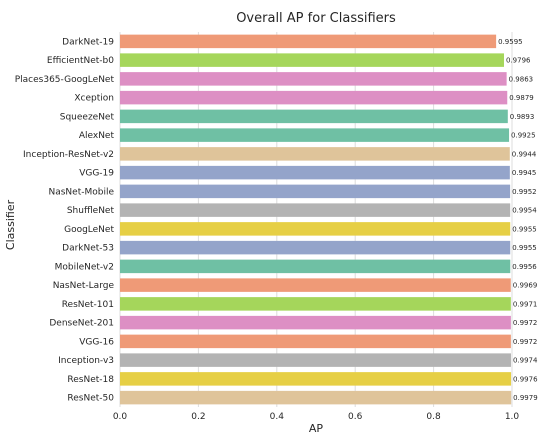  I want to click on y-tick-label: DenseNet-201, so click(81, 324).